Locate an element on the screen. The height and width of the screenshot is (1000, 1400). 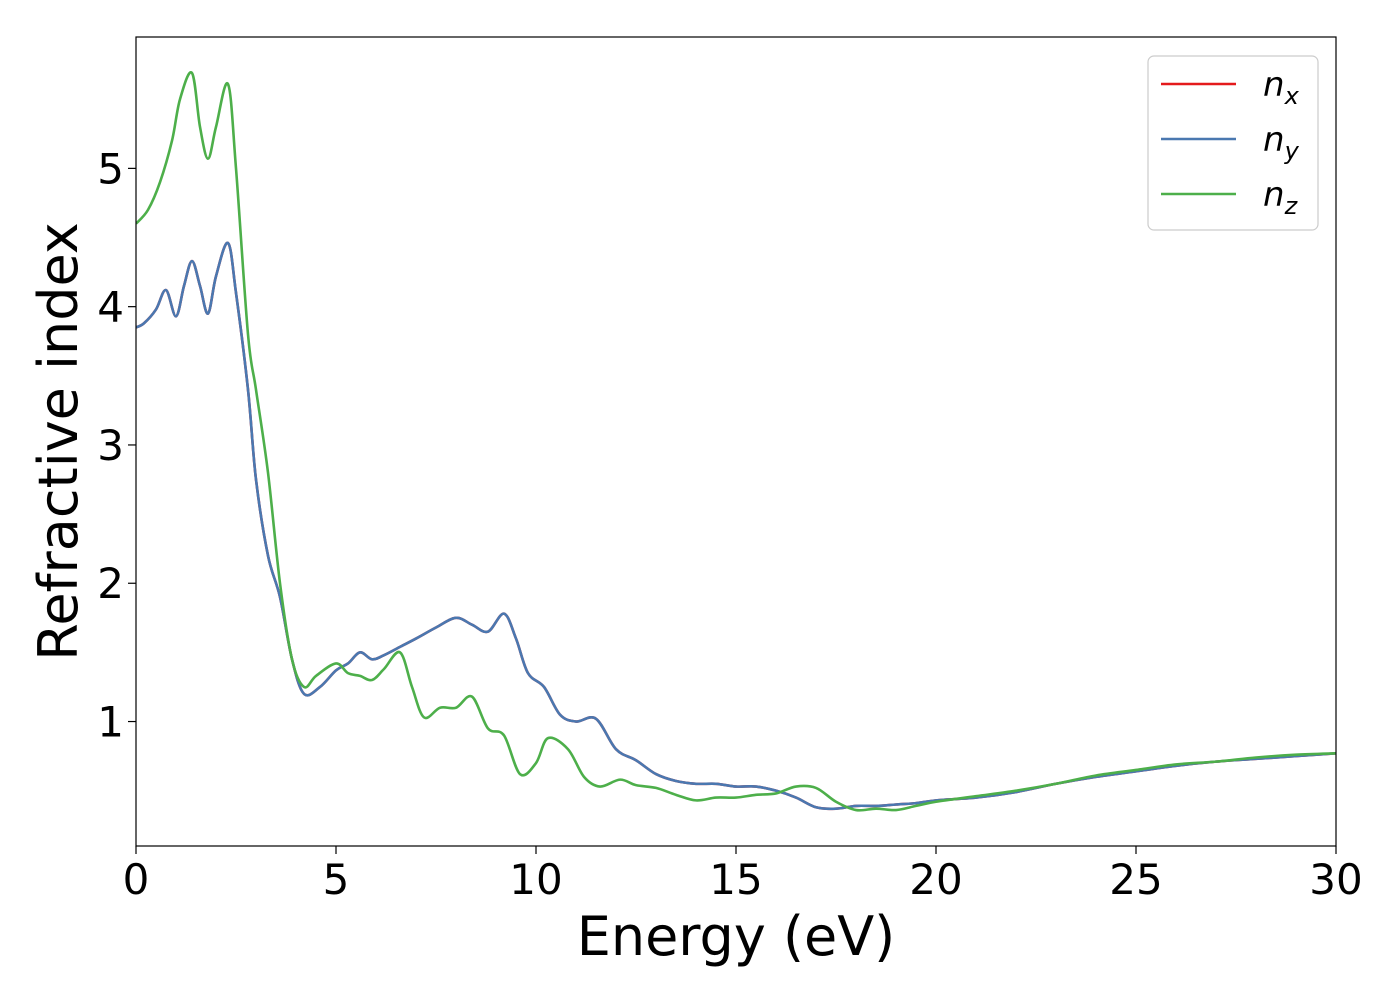
y-axis-title: Refractive index is located at coordinates (58, 441).